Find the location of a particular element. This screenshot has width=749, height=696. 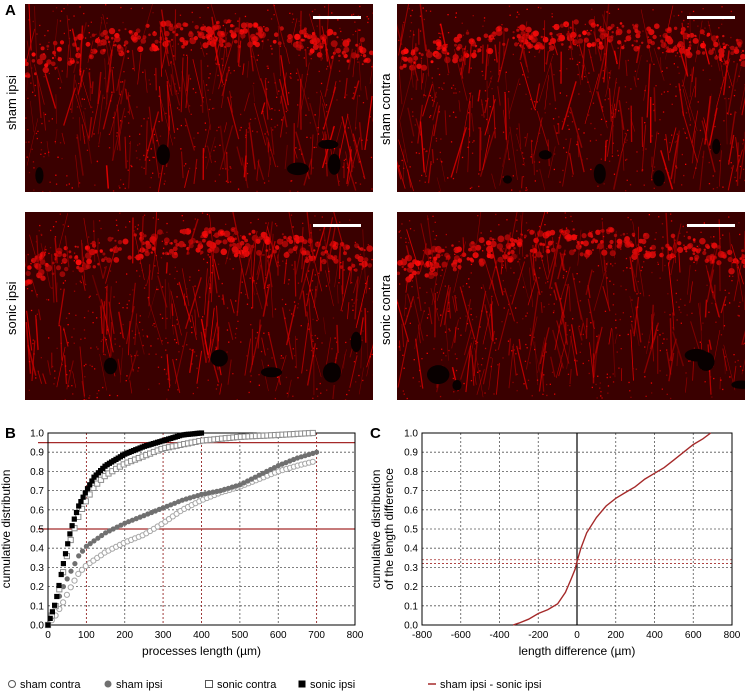

y-axis-label: cumulative distribution is located at coordinates (6, 529).